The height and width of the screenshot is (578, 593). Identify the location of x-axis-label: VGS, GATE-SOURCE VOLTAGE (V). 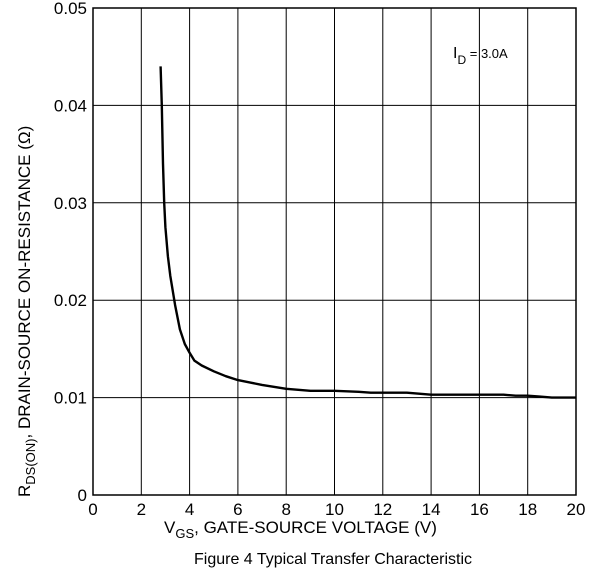
(300, 529).